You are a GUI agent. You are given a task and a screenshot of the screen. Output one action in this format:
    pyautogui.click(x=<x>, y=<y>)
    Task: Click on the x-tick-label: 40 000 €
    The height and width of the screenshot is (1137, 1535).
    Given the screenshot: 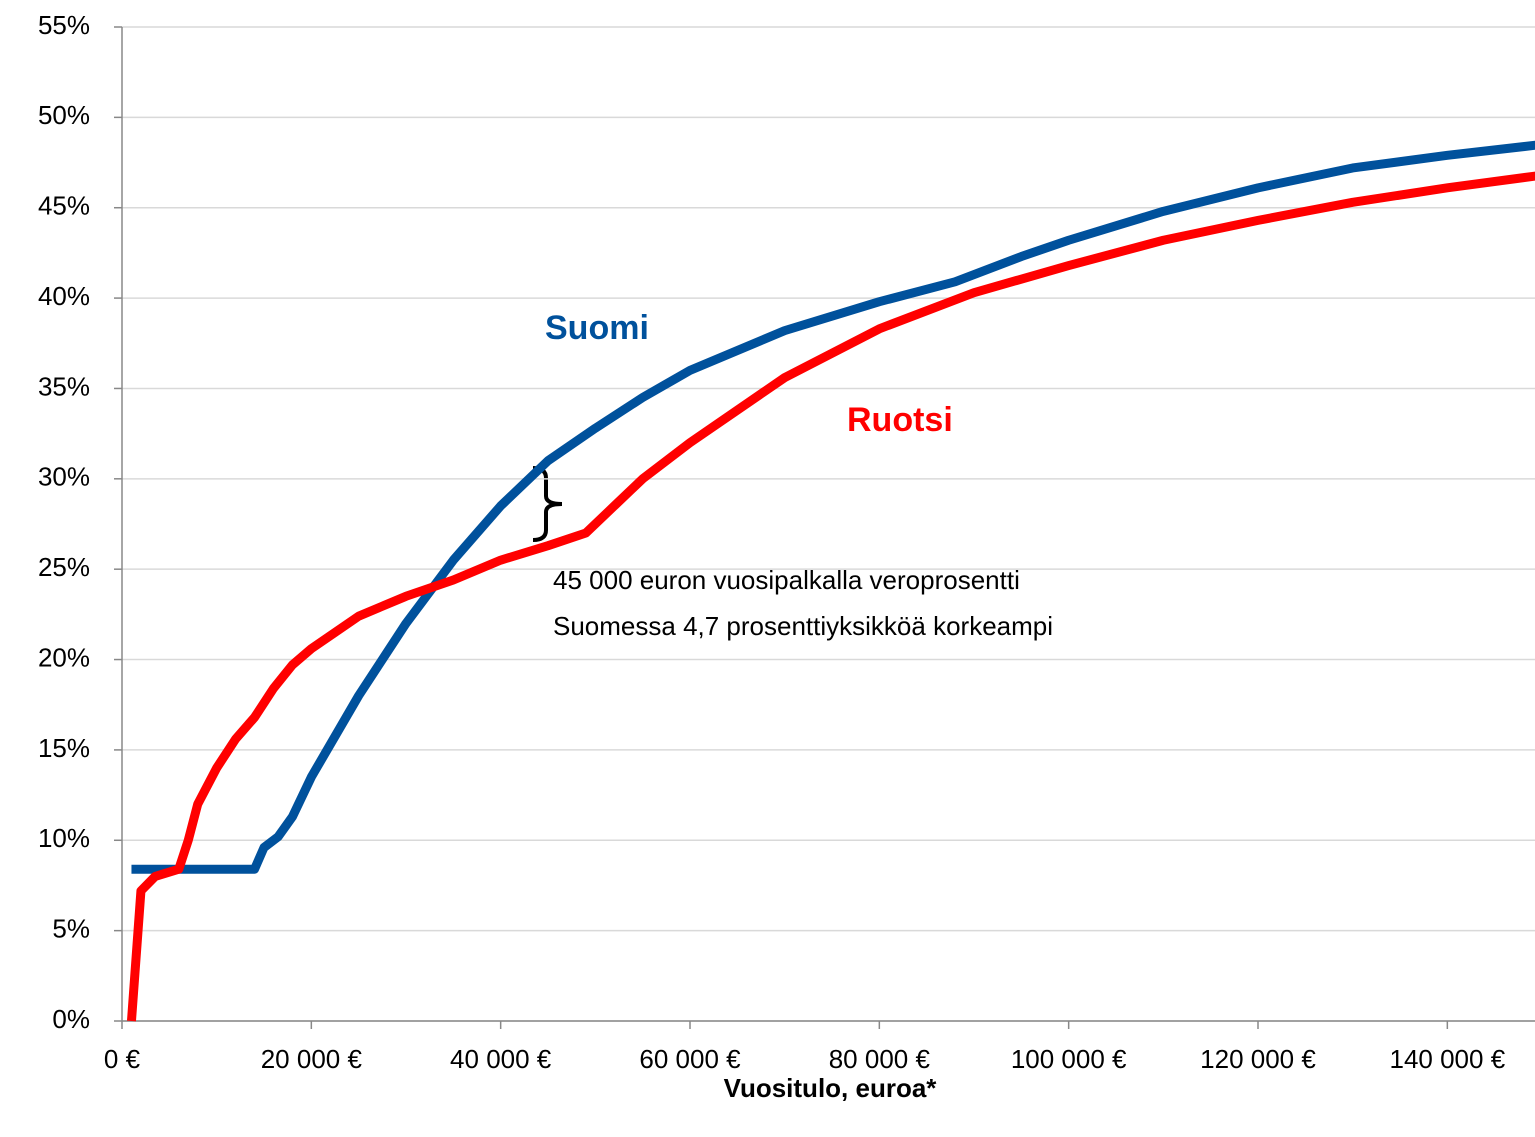 What is the action you would take?
    pyautogui.click(x=501, y=1059)
    